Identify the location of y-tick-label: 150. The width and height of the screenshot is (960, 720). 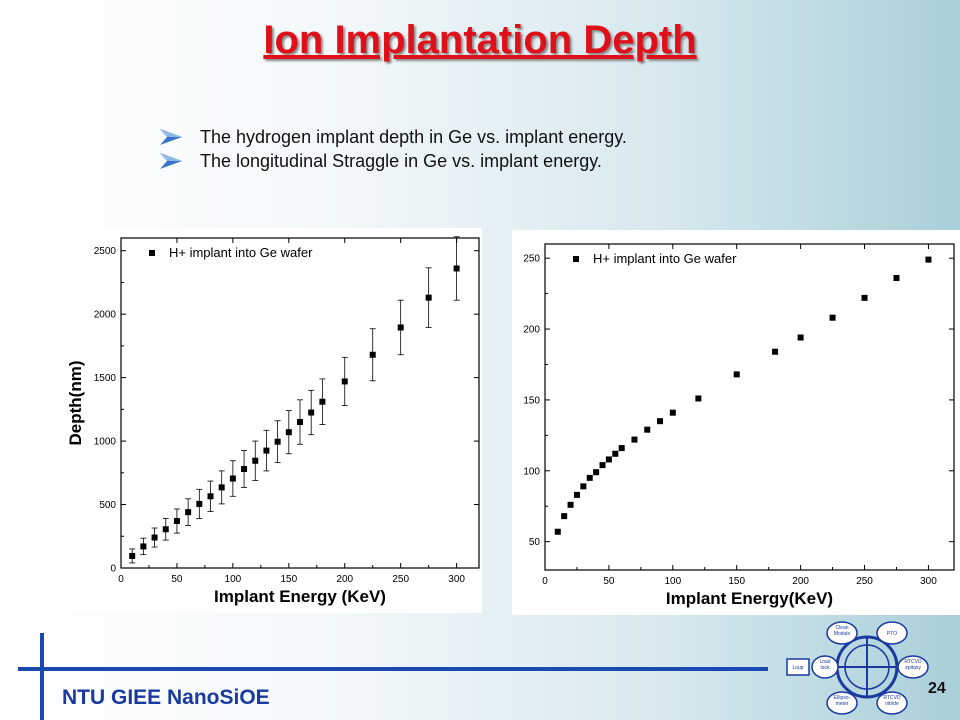
(531, 400).